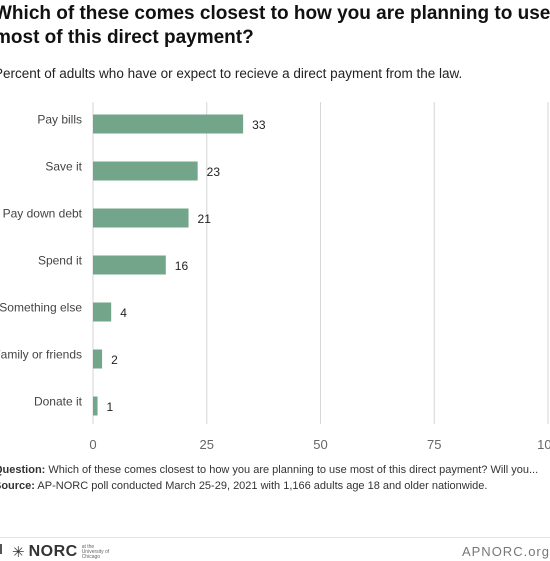 Image resolution: width=550 pixels, height=561 pixels. I want to click on category-label: Spend it, so click(60, 261).